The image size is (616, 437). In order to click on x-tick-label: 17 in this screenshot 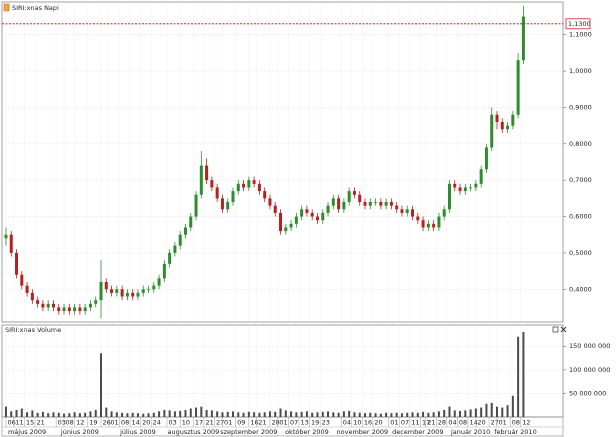, I will do `click(426, 423)`.